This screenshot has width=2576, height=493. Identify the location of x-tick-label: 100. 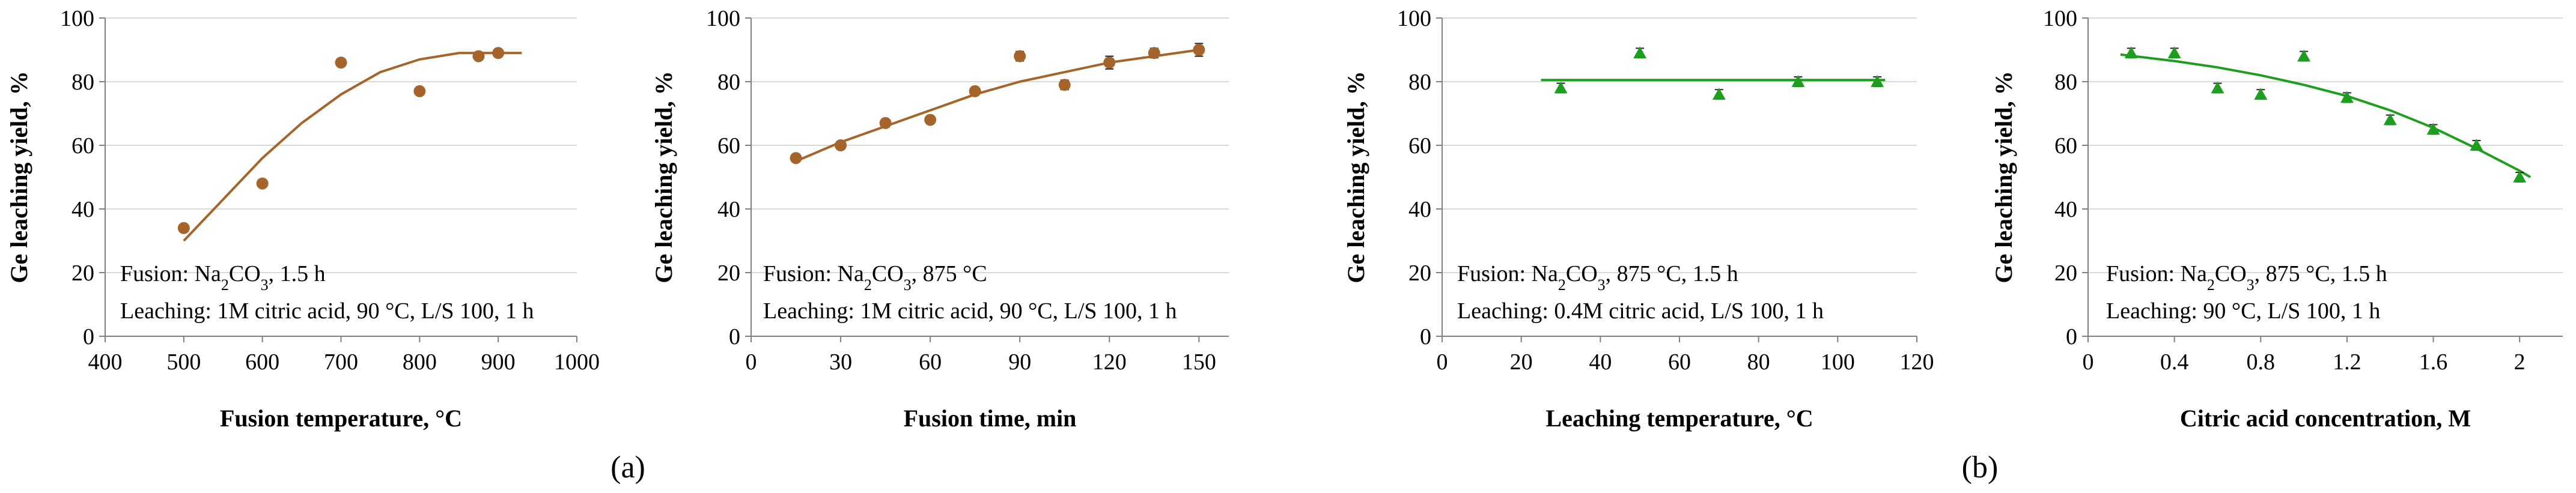
(1838, 362).